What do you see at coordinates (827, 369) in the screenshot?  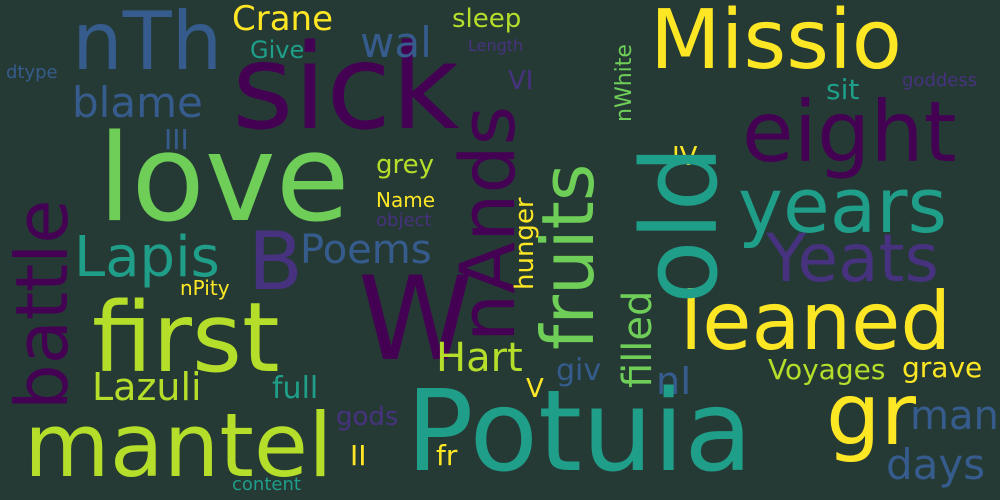 I see `word-voyages: Voyages` at bounding box center [827, 369].